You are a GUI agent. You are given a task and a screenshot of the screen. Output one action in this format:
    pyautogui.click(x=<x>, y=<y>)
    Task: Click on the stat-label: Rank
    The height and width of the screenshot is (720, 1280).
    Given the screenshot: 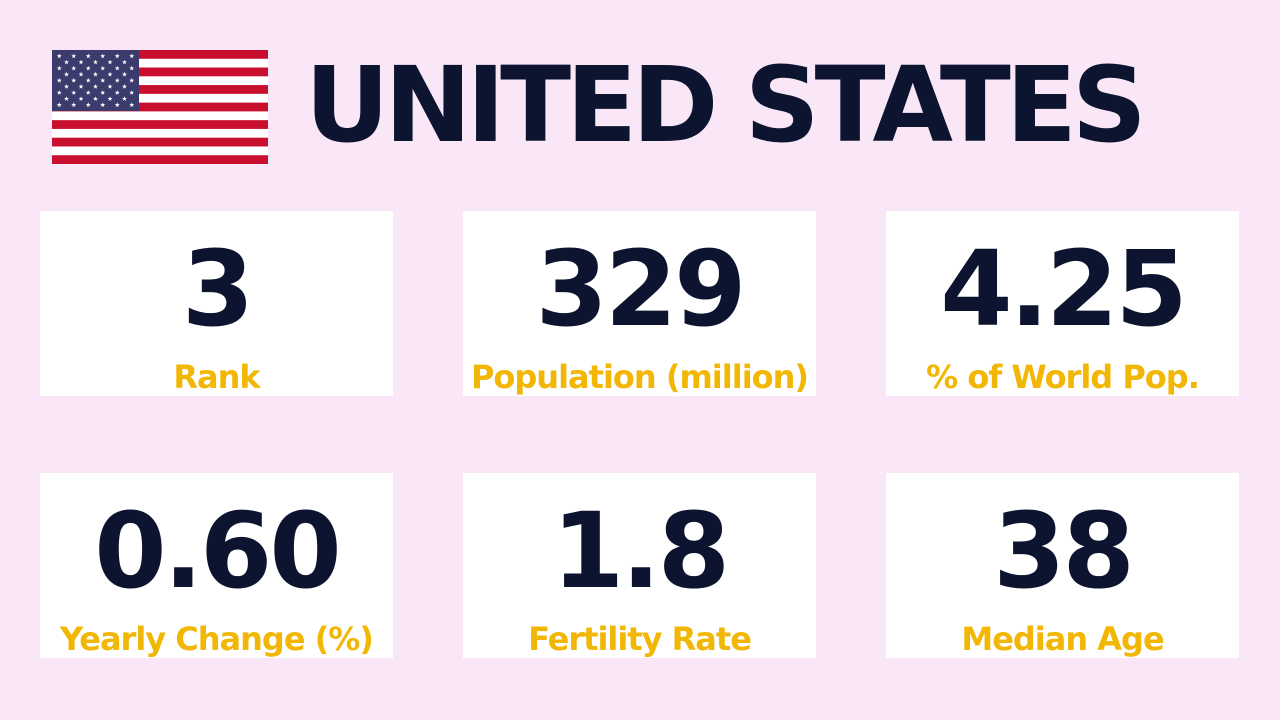 What is the action you would take?
    pyautogui.click(x=216, y=377)
    